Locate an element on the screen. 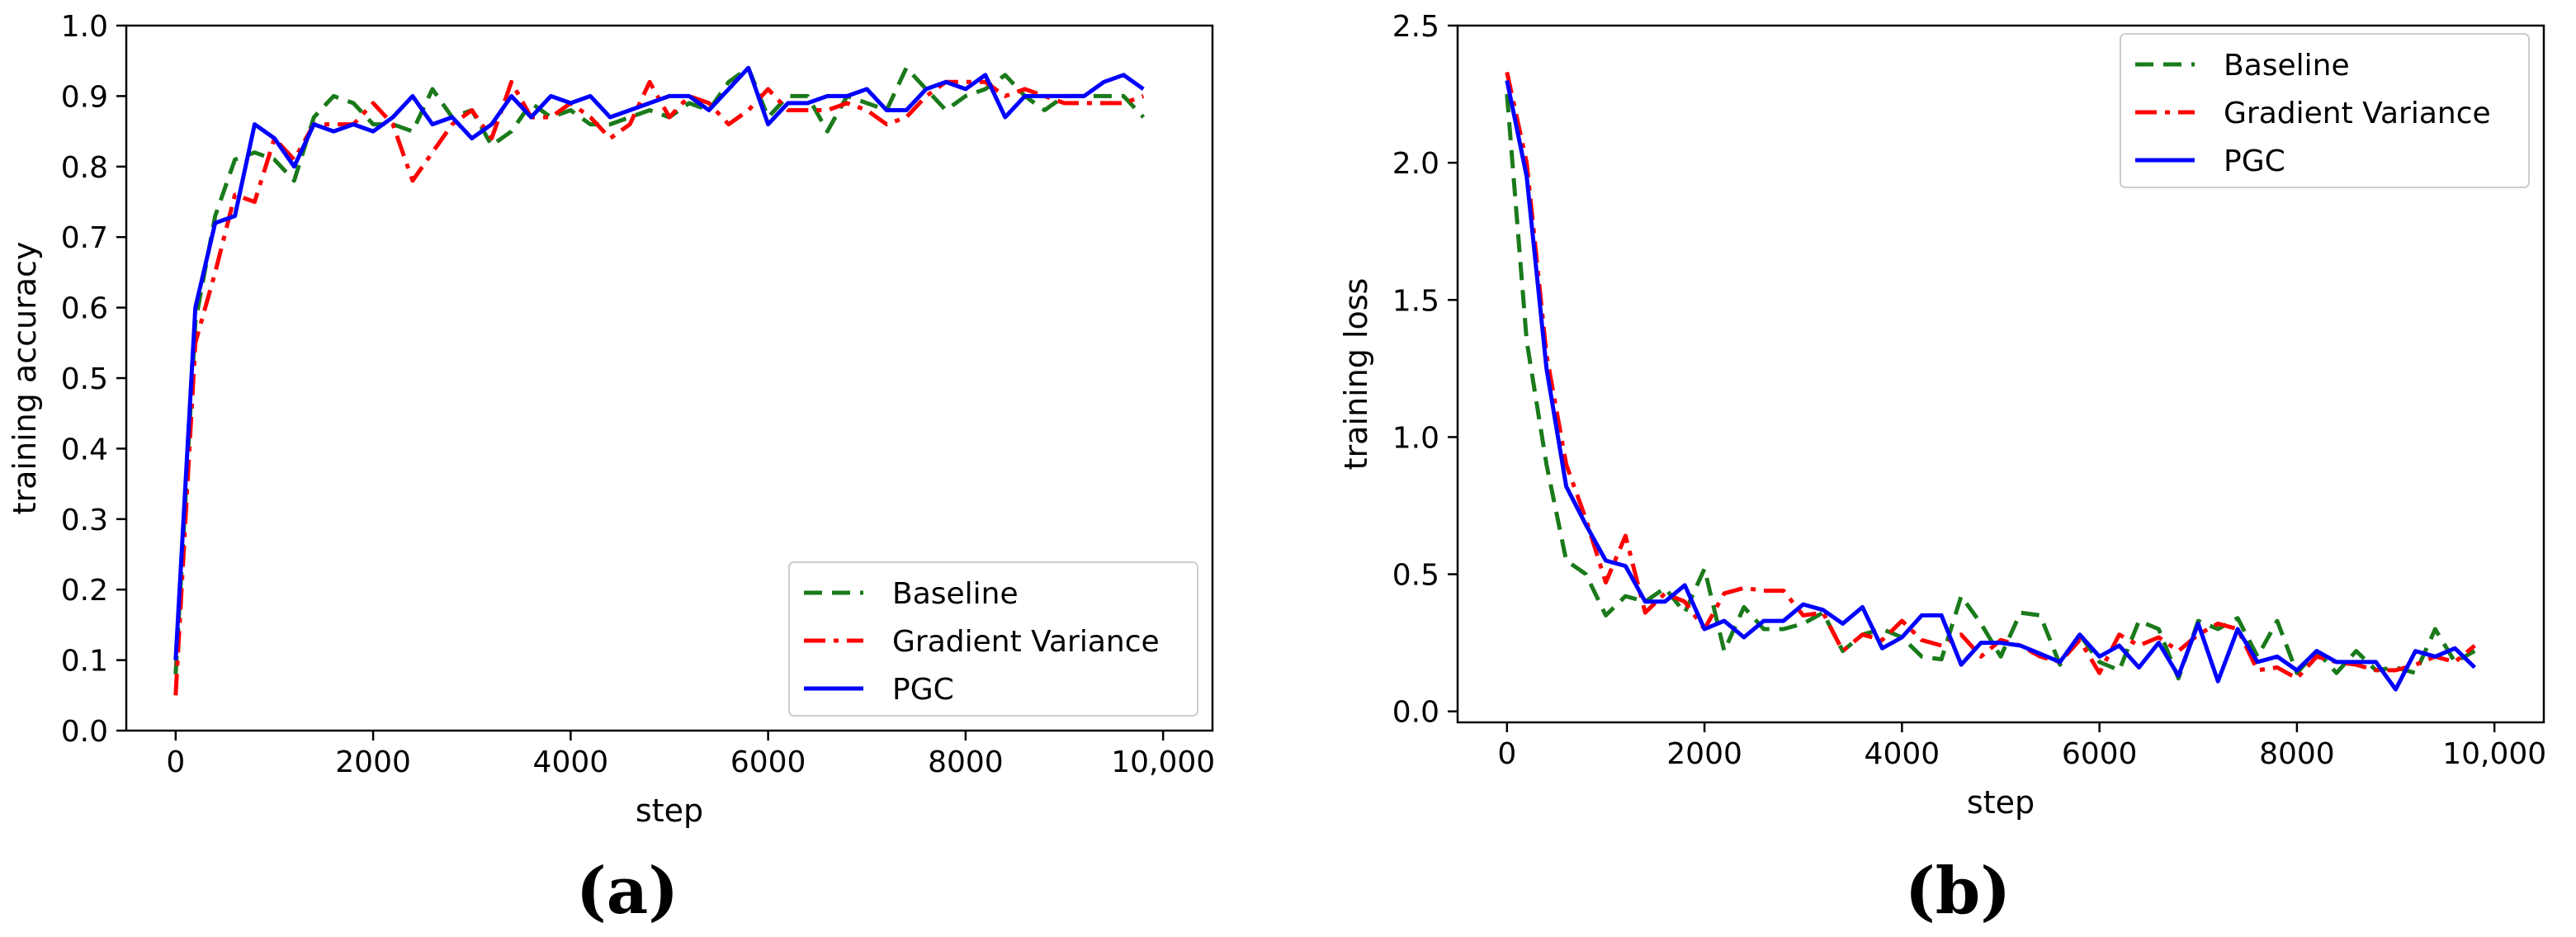  chart-b-x-axis-title: step is located at coordinates (2001, 803).